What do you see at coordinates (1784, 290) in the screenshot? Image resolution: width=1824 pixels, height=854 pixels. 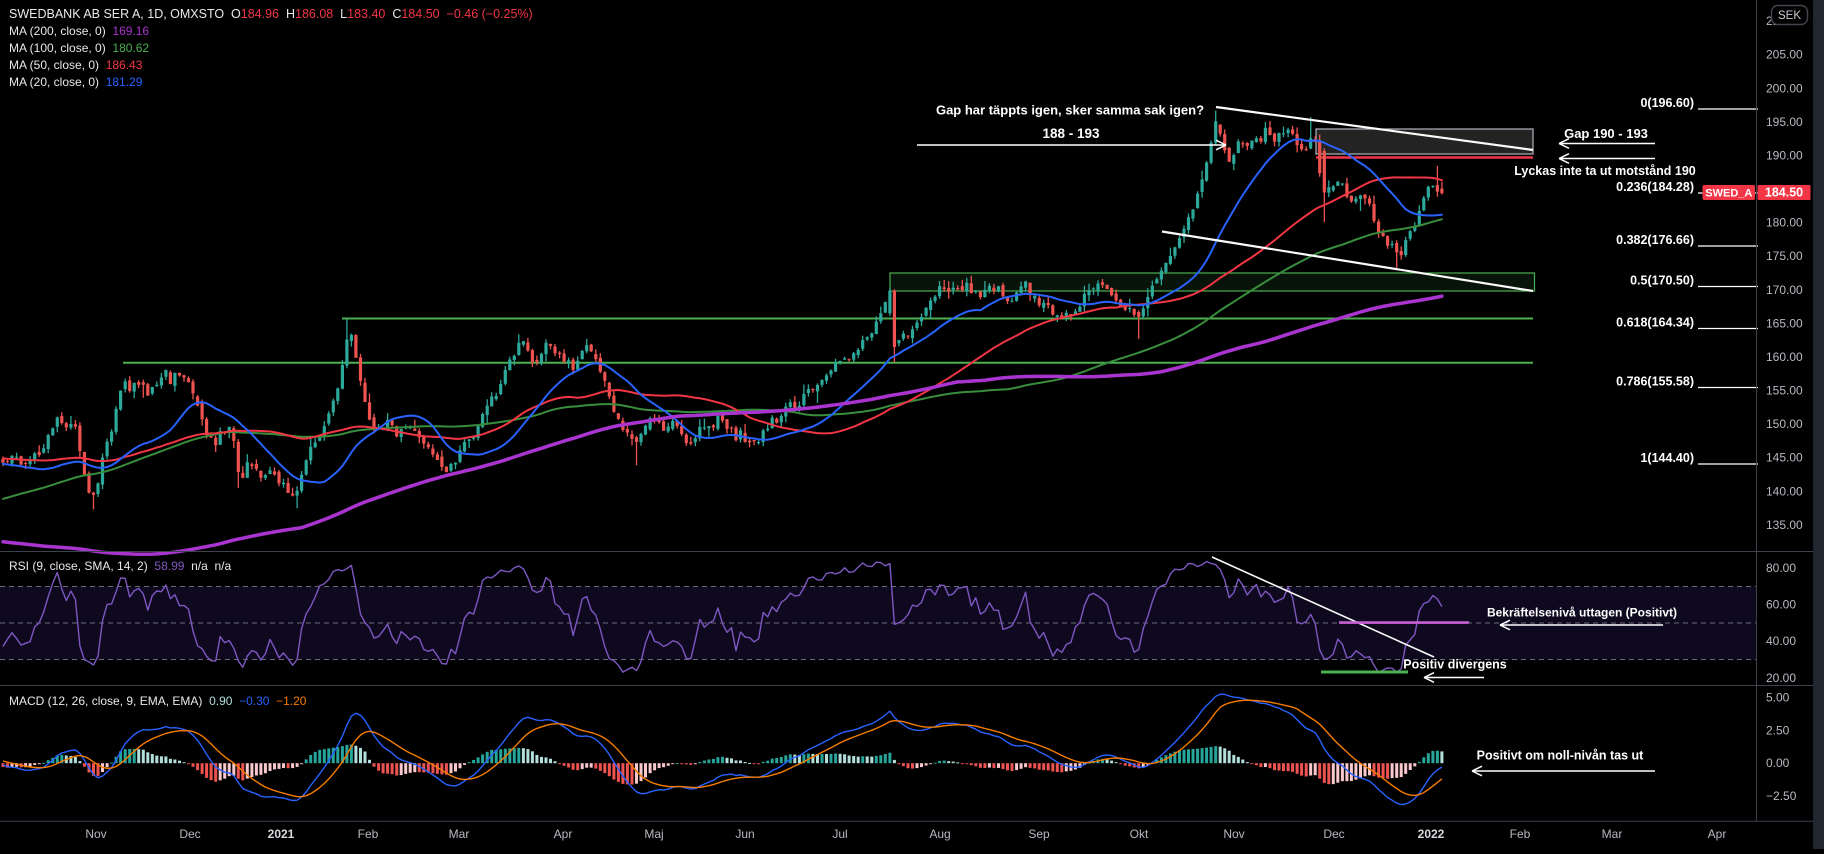 I see `svg-text: 170.00` at bounding box center [1784, 290].